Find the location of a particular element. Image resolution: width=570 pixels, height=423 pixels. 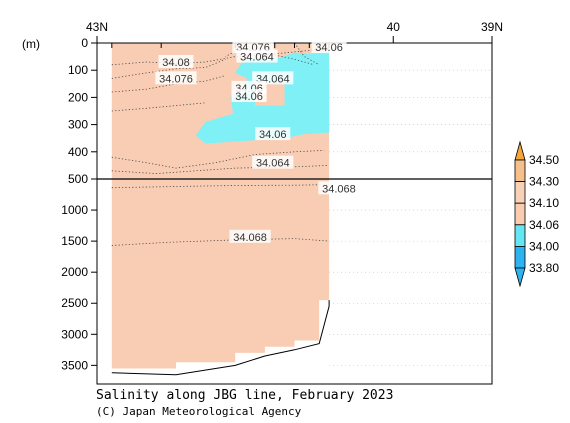

bottom-topography is located at coordinates (220, 338).